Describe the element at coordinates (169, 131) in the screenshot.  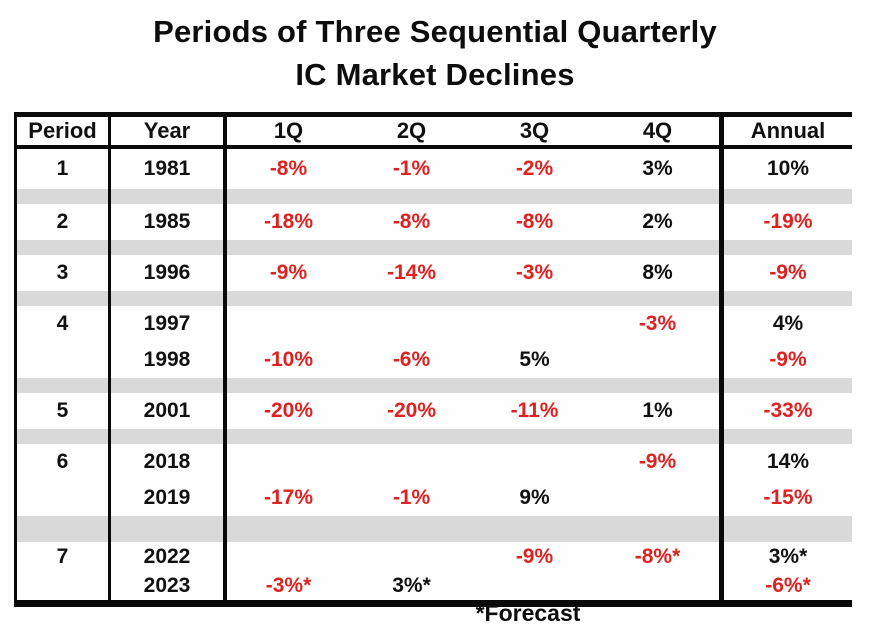
I see `column-header-year: Year` at that location.